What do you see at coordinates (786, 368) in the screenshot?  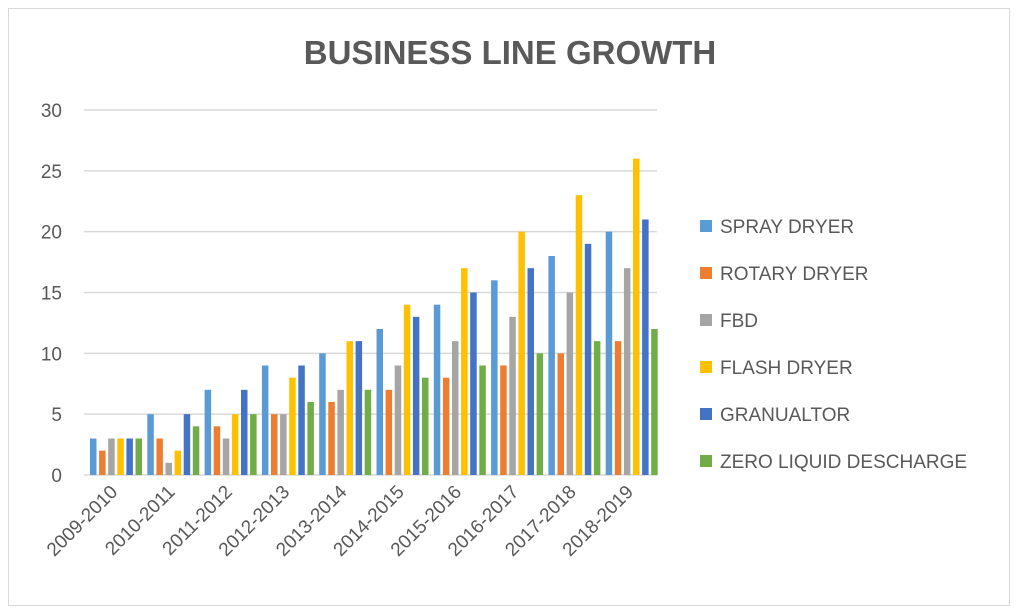 I see `legend-label: FLASH DRYER` at bounding box center [786, 368].